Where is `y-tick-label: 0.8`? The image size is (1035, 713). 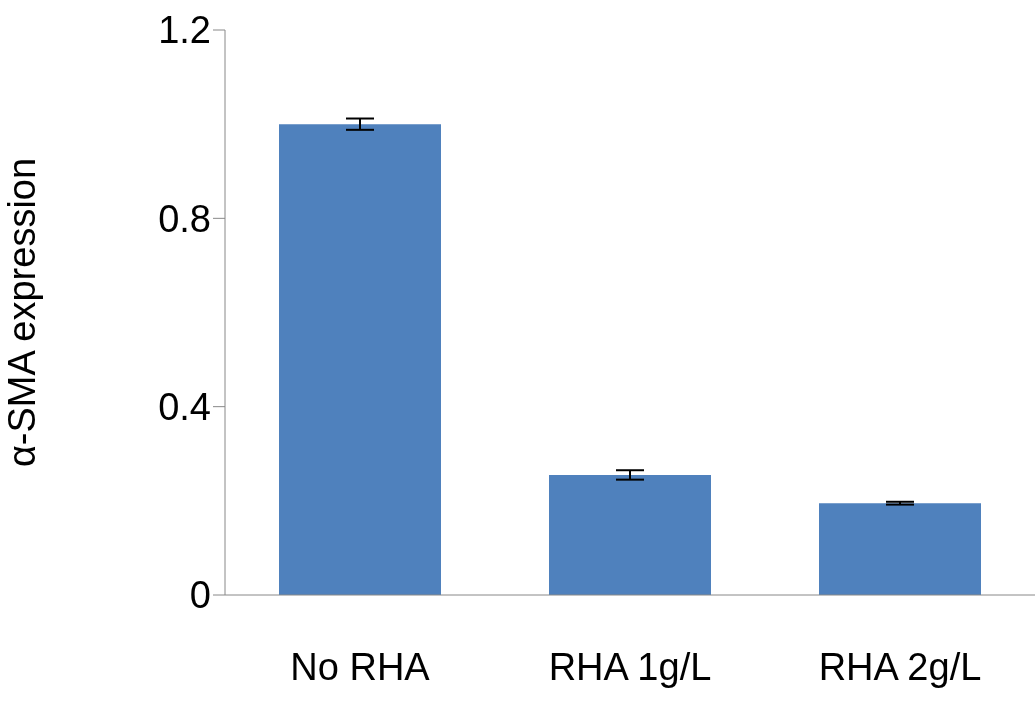
y-tick-label: 0.8 is located at coordinates (184, 218).